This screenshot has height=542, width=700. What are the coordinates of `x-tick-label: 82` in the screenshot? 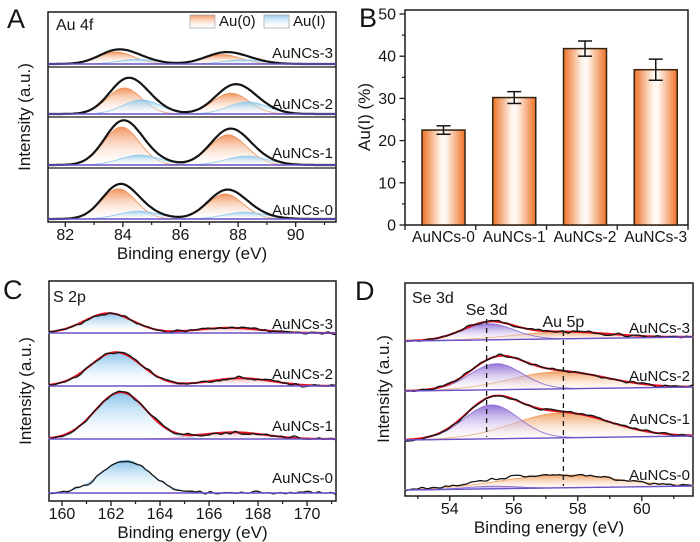 It's located at (65, 235).